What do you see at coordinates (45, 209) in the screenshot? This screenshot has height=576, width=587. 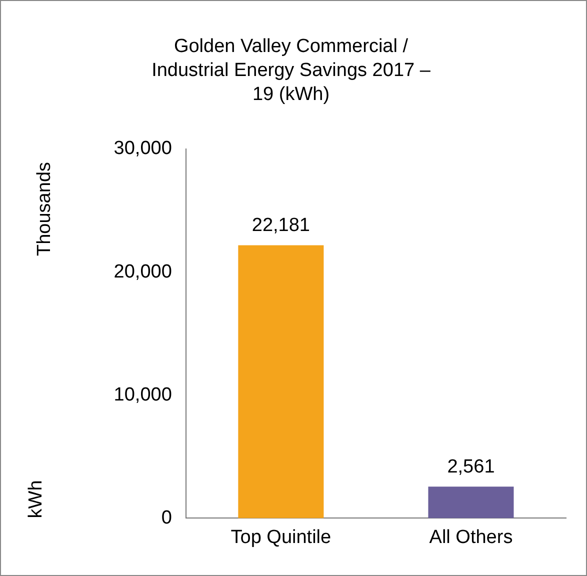 I see `text: Thousands` at bounding box center [45, 209].